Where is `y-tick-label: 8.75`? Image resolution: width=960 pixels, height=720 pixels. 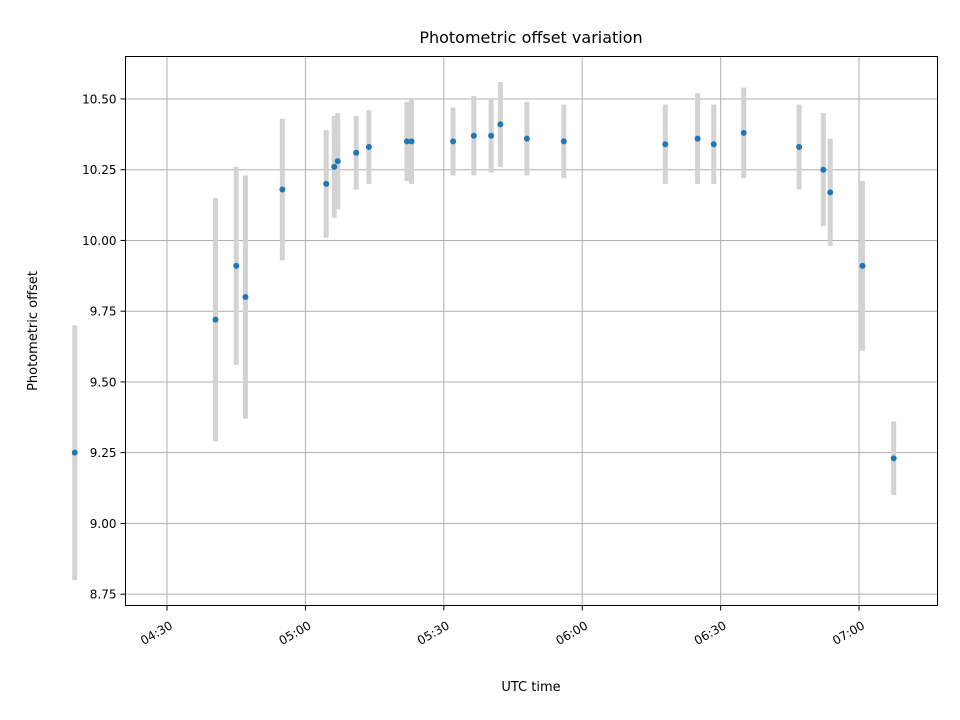
y-tick-label: 8.75 is located at coordinates (103, 595).